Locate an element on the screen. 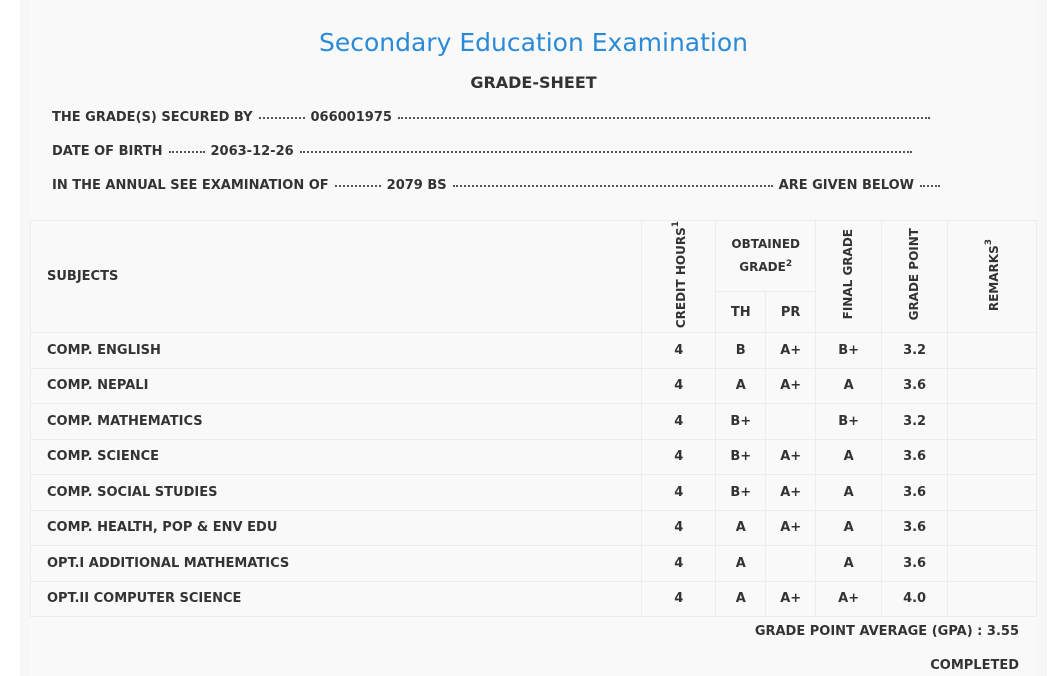 This screenshot has height=676, width=1053. info-value: 066001975 is located at coordinates (351, 117).